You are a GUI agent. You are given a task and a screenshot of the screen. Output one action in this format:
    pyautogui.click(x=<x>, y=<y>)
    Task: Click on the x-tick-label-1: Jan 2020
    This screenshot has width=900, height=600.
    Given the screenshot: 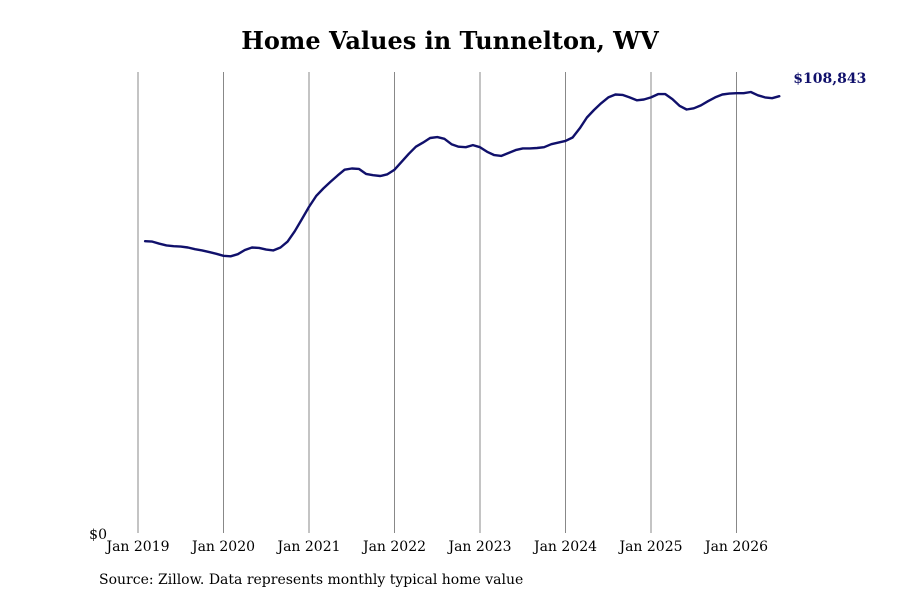 What is the action you would take?
    pyautogui.click(x=222, y=547)
    